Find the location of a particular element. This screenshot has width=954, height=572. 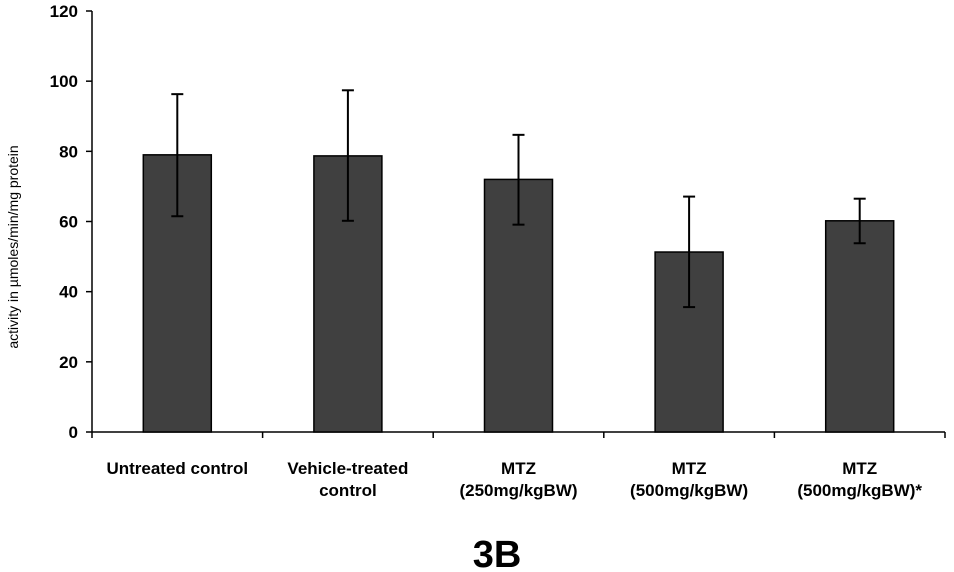

y-tick-label: 20 is located at coordinates (68, 362).